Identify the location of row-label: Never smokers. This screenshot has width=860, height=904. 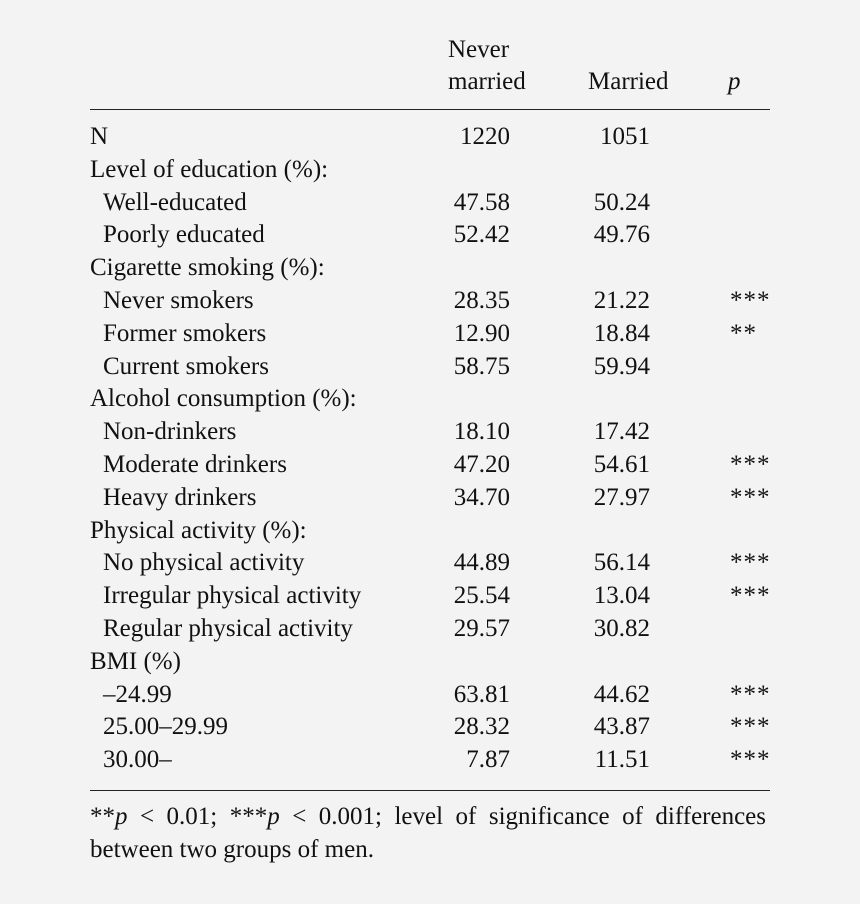
(178, 300).